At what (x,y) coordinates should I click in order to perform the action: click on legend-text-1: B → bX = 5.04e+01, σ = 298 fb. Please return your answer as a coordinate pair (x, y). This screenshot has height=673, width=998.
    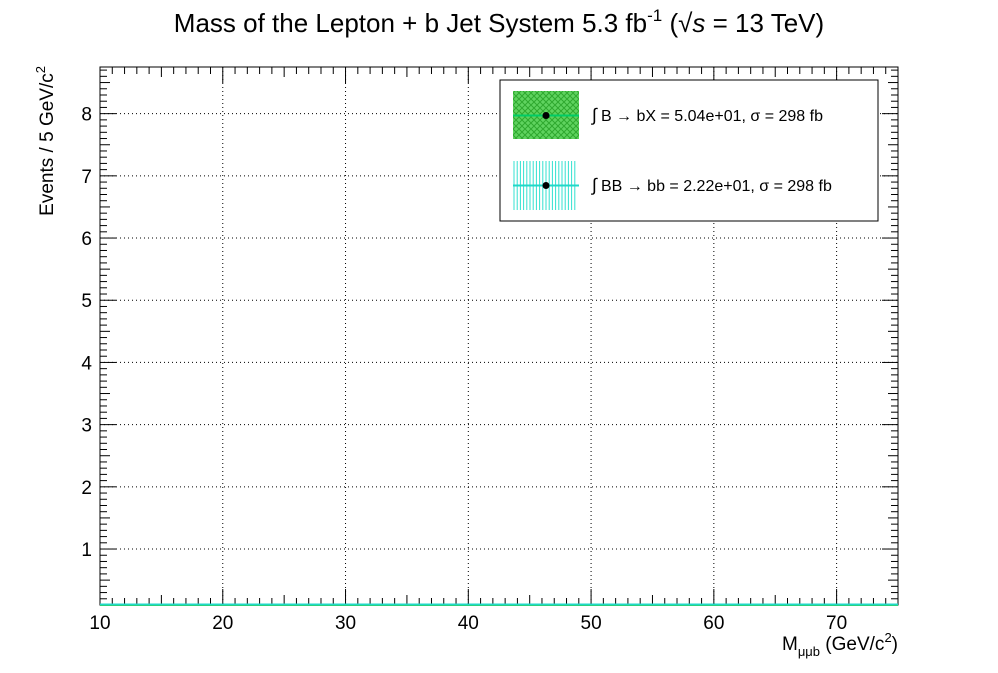
    Looking at the image, I should click on (712, 116).